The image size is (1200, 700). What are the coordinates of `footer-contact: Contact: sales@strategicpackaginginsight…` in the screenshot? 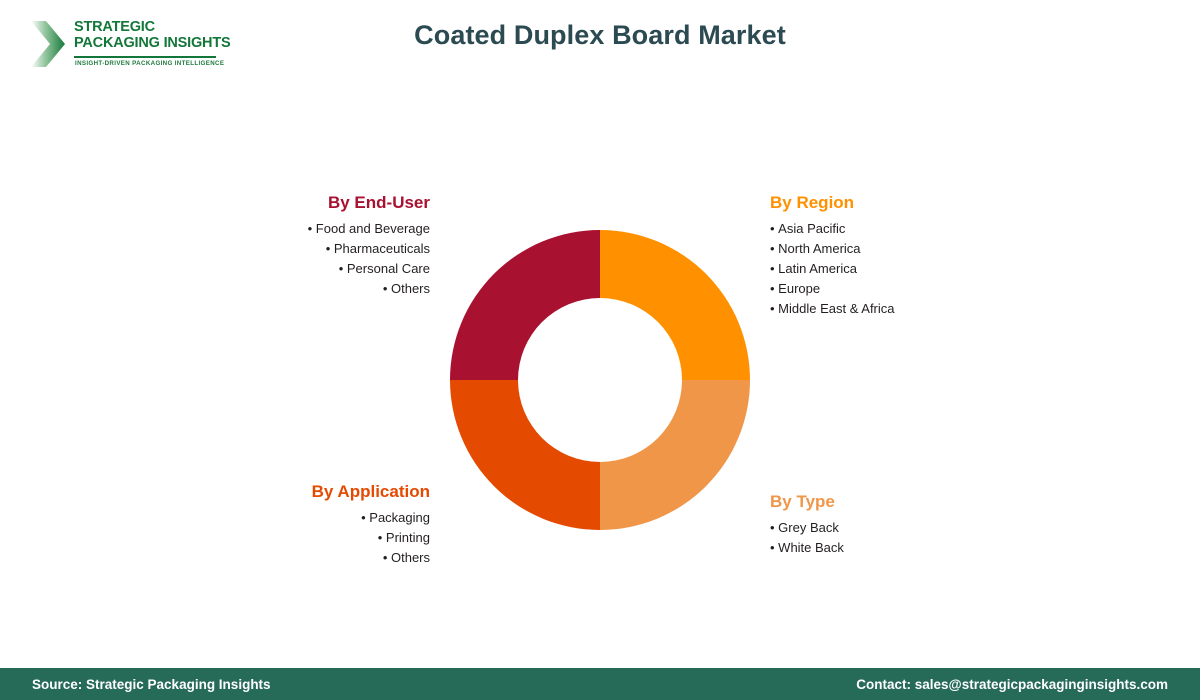 It's located at (1012, 684).